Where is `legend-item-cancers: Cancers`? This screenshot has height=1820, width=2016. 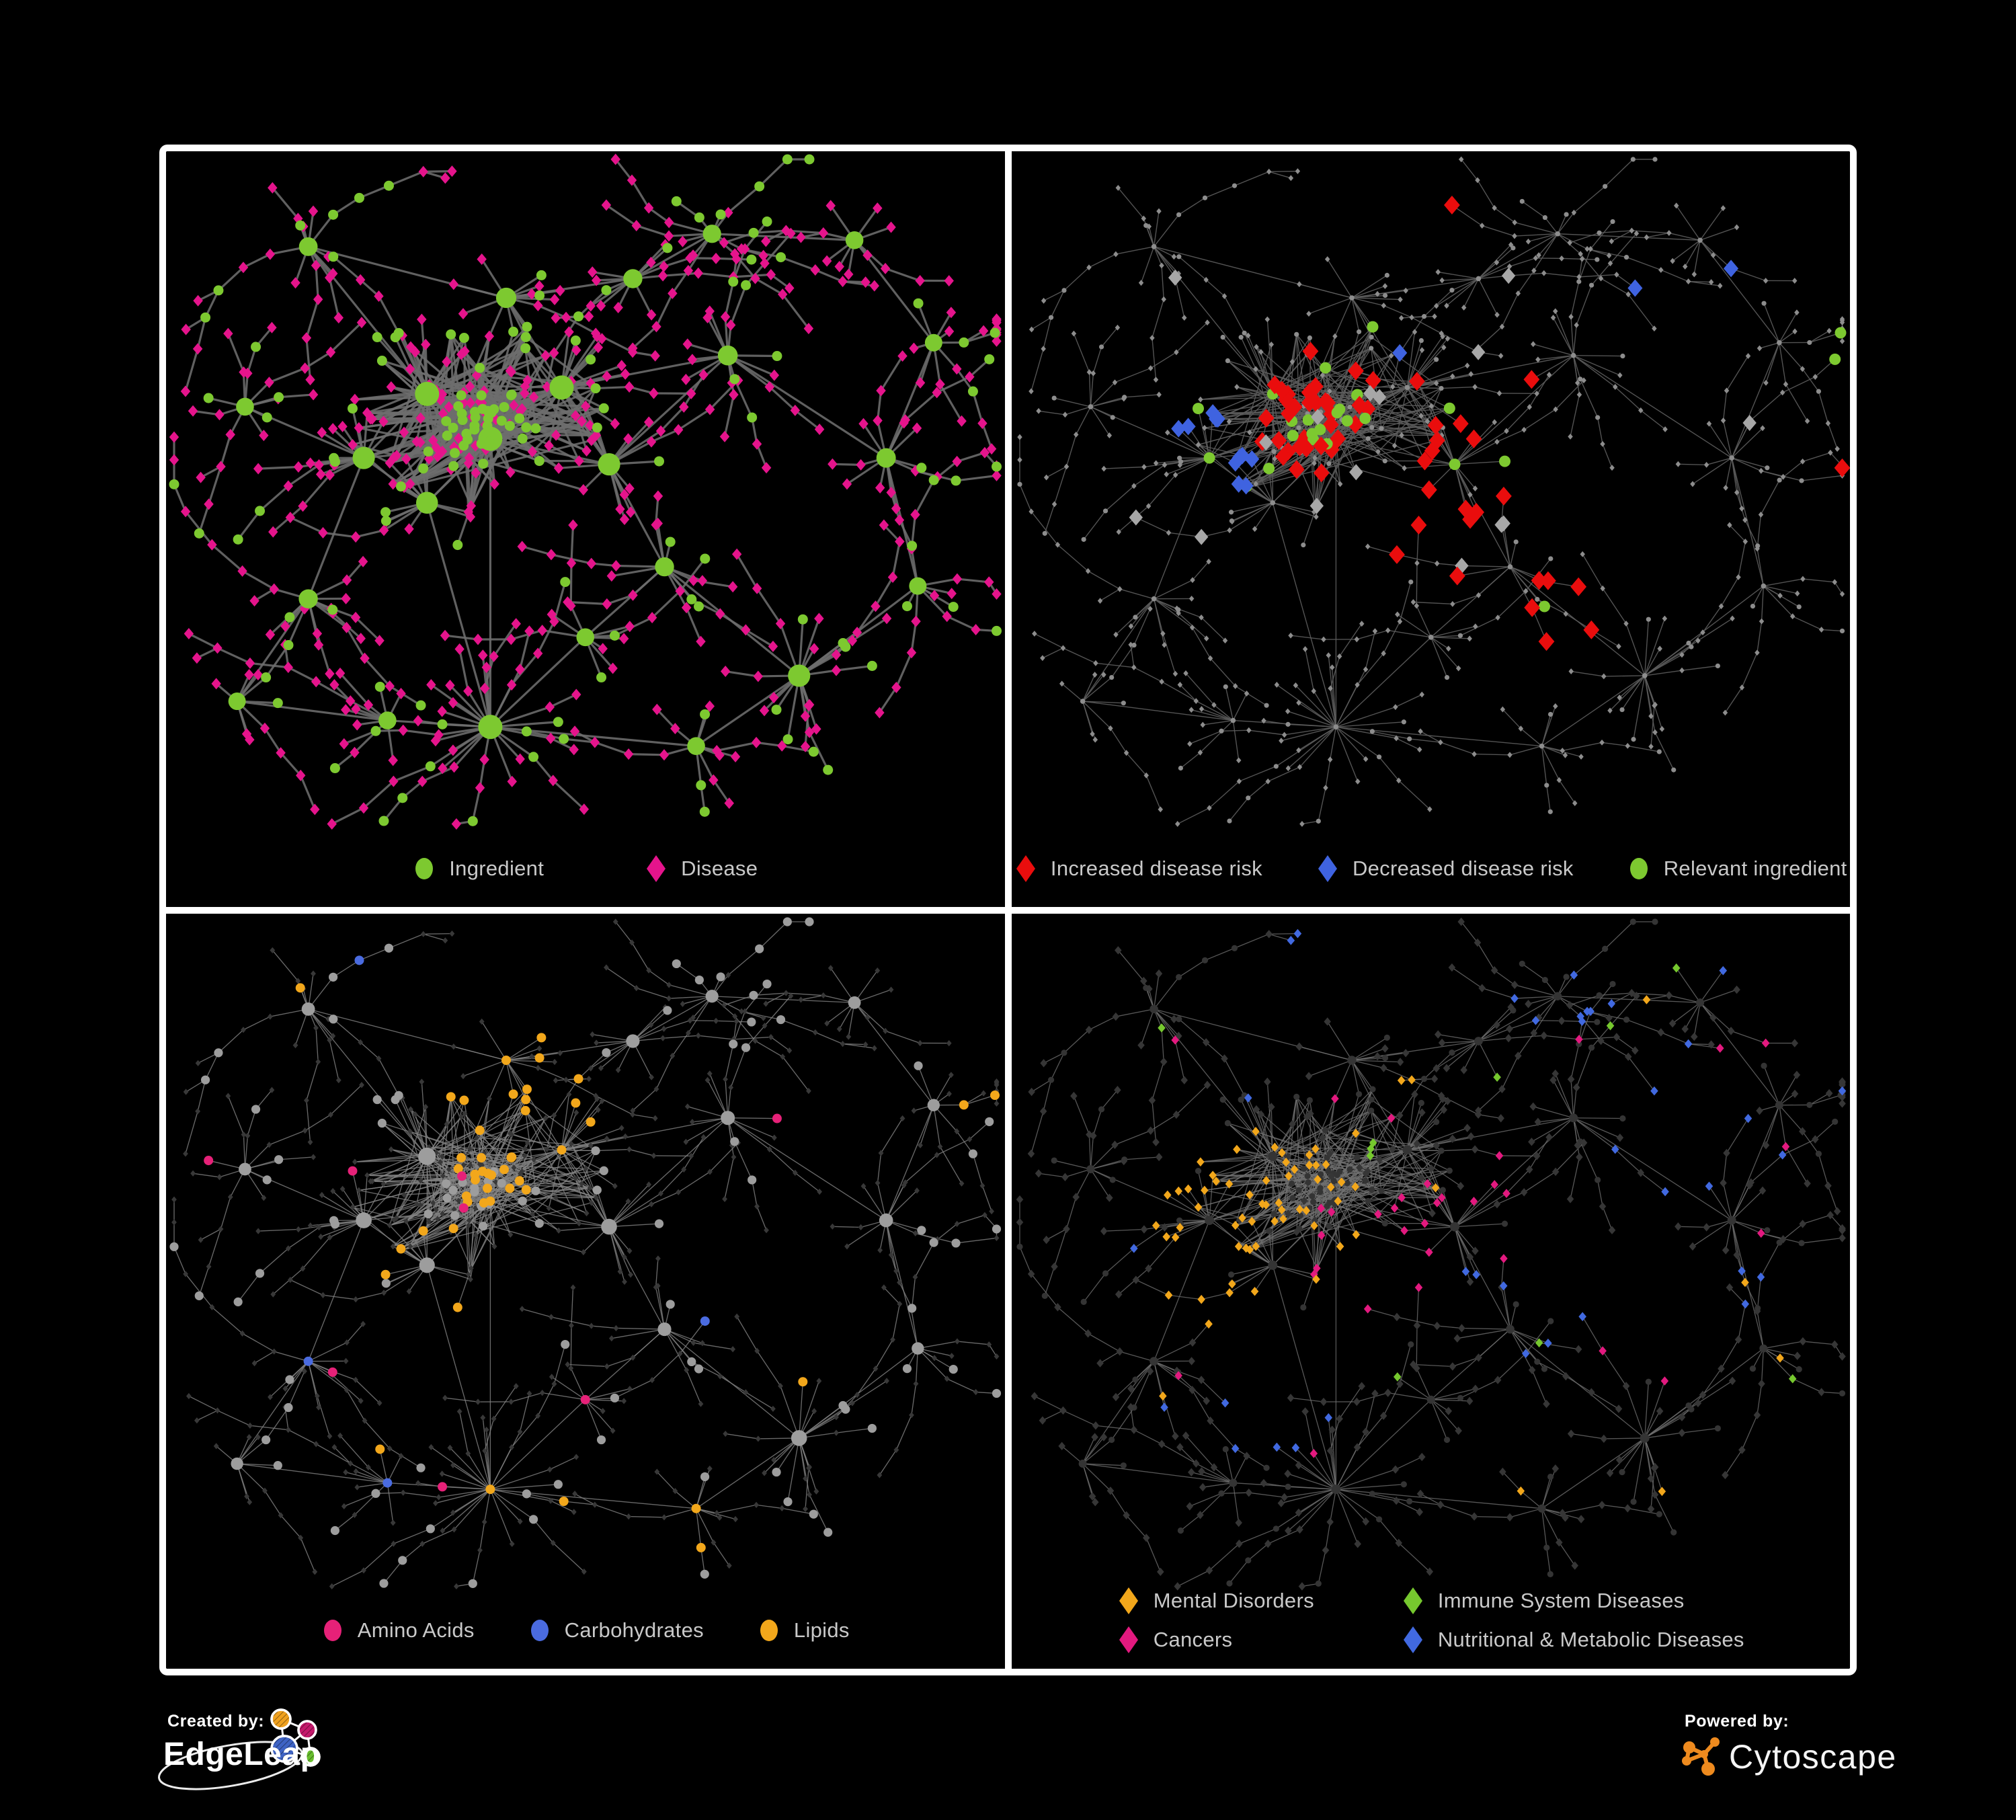 legend-item-cancers: Cancers is located at coordinates (1215, 1640).